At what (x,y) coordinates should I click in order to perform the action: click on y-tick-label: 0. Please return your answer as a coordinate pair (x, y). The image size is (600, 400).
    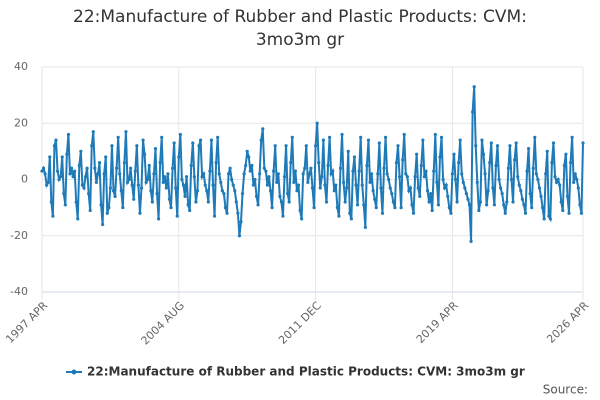
    Looking at the image, I should click on (24, 179).